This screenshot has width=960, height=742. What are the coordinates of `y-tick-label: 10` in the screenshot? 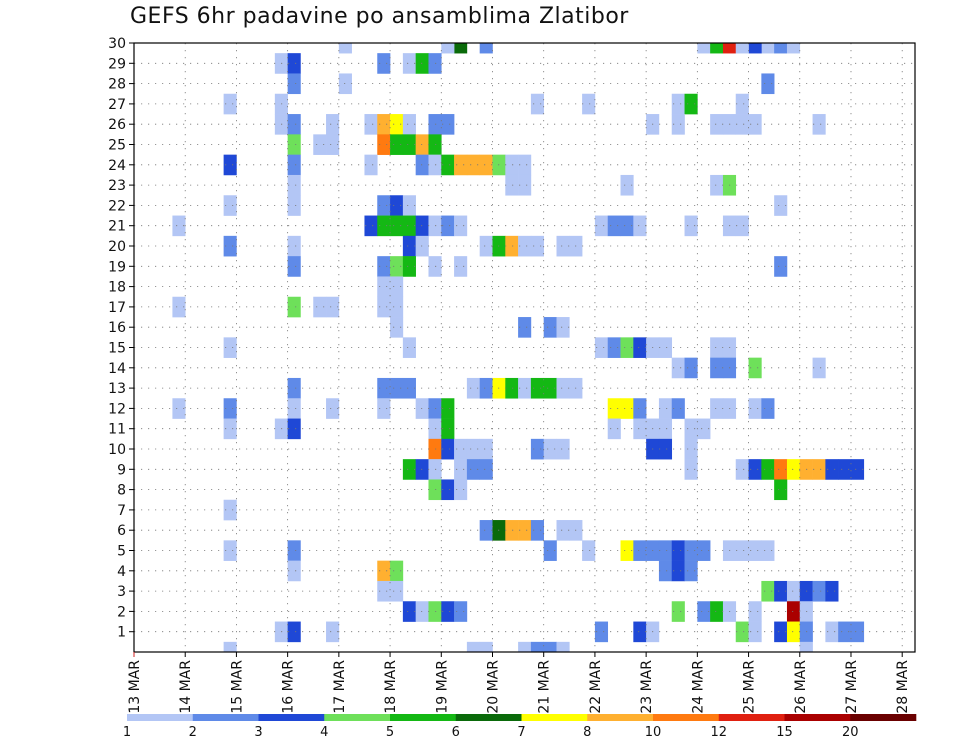 It's located at (117, 450).